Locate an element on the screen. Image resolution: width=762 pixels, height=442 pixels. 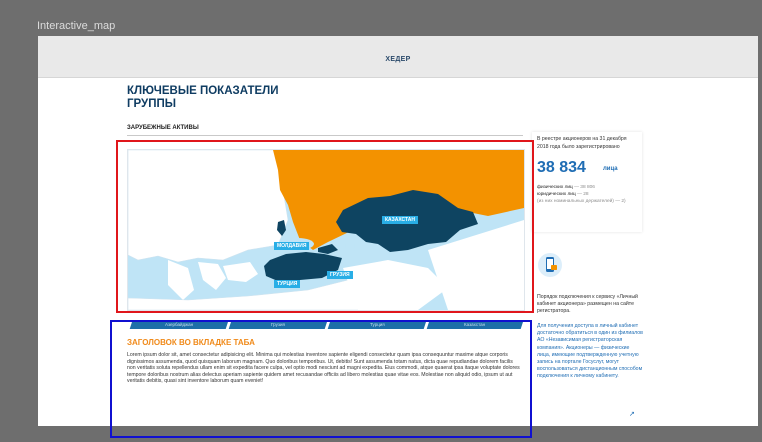
tab-highlight-outline is located at coordinates (321, 379).